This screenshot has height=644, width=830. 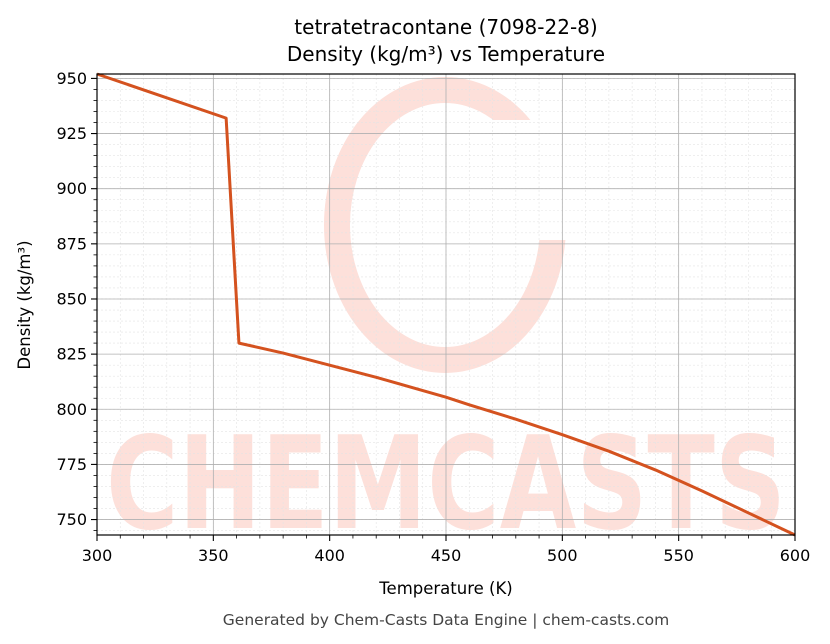 I want to click on y-tick-label: 825, so click(x=71, y=354).